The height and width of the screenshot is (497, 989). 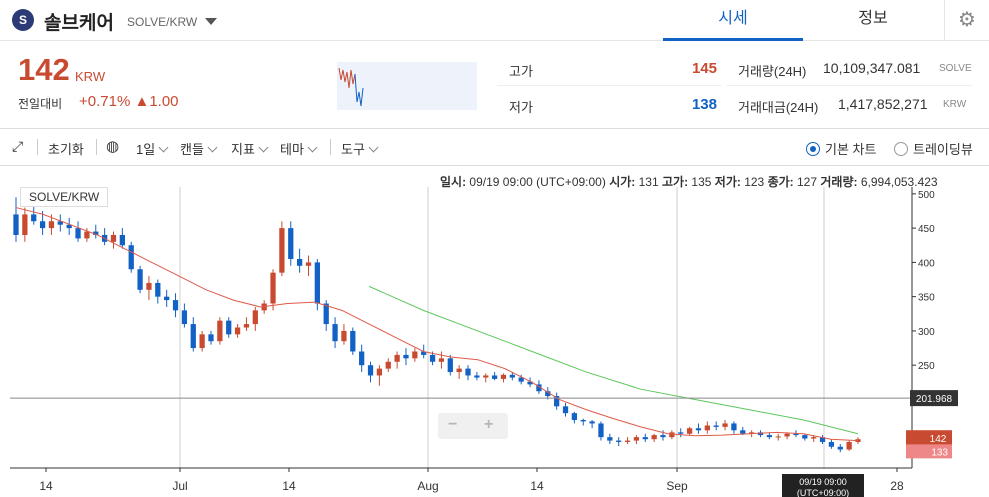 I want to click on crosshair-price-label: 201.968, so click(x=934, y=399).